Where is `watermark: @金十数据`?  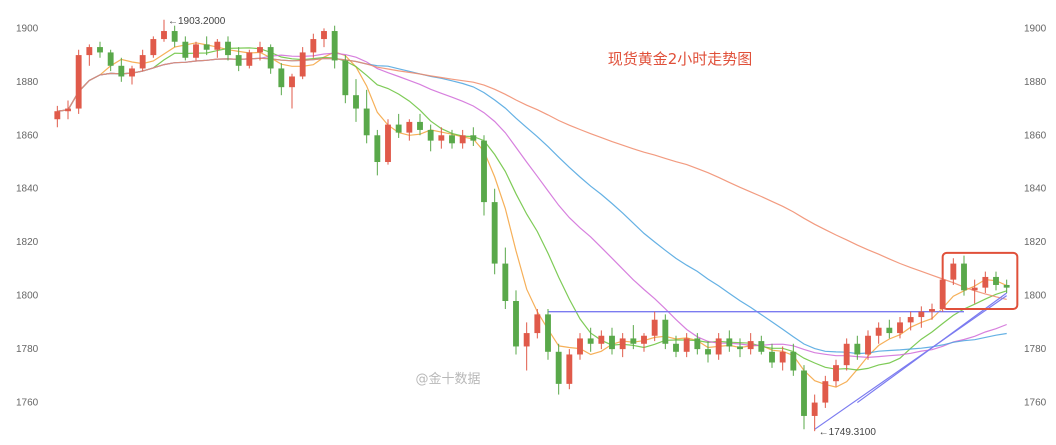 watermark: @金十数据 is located at coordinates (447, 379).